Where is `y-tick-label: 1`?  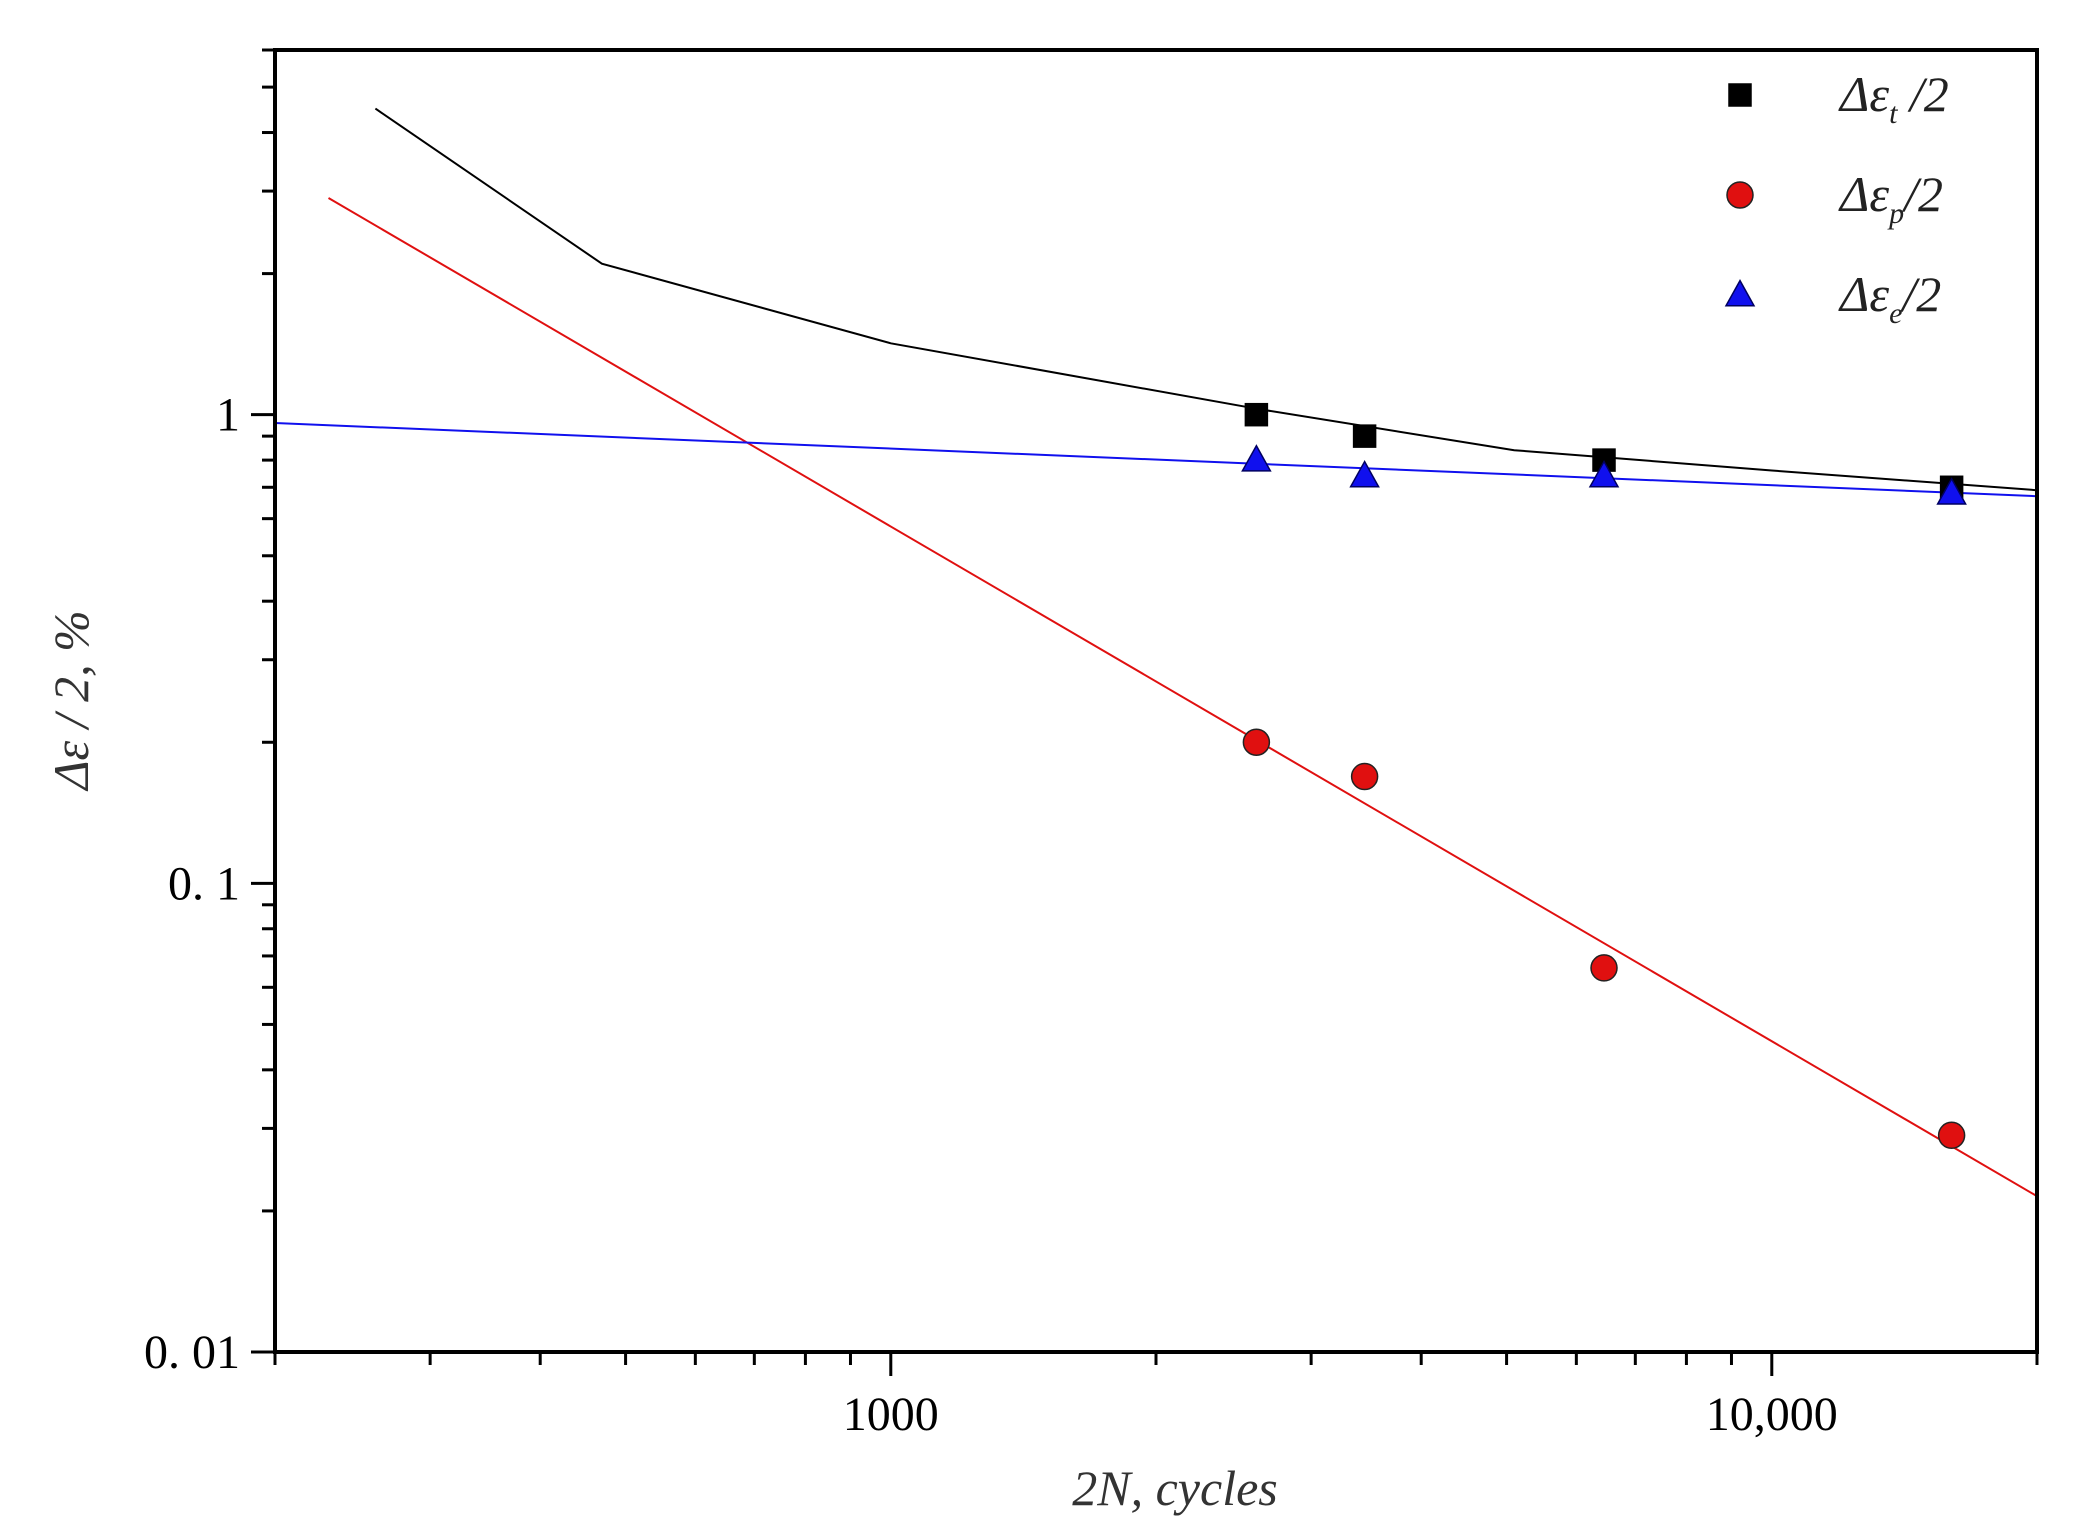
y-tick-label: 1 is located at coordinates (228, 415).